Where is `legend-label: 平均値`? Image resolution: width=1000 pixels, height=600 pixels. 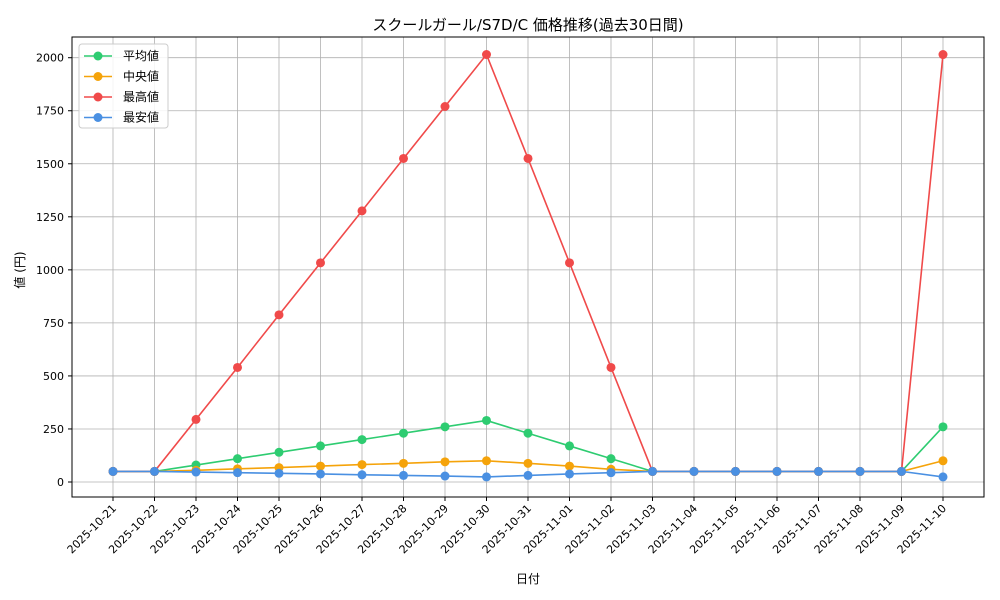 legend-label: 平均値 is located at coordinates (141, 55).